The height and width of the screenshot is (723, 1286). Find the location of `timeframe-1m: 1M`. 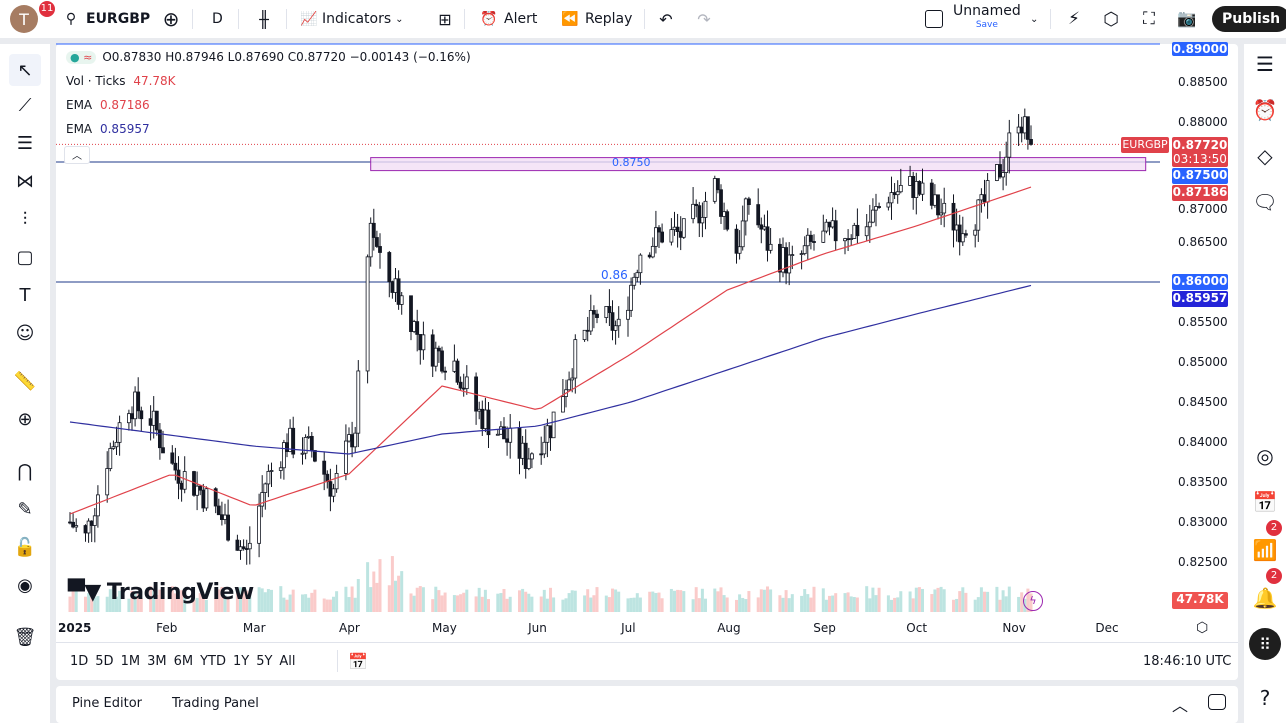

timeframe-1m: 1M is located at coordinates (130, 661).